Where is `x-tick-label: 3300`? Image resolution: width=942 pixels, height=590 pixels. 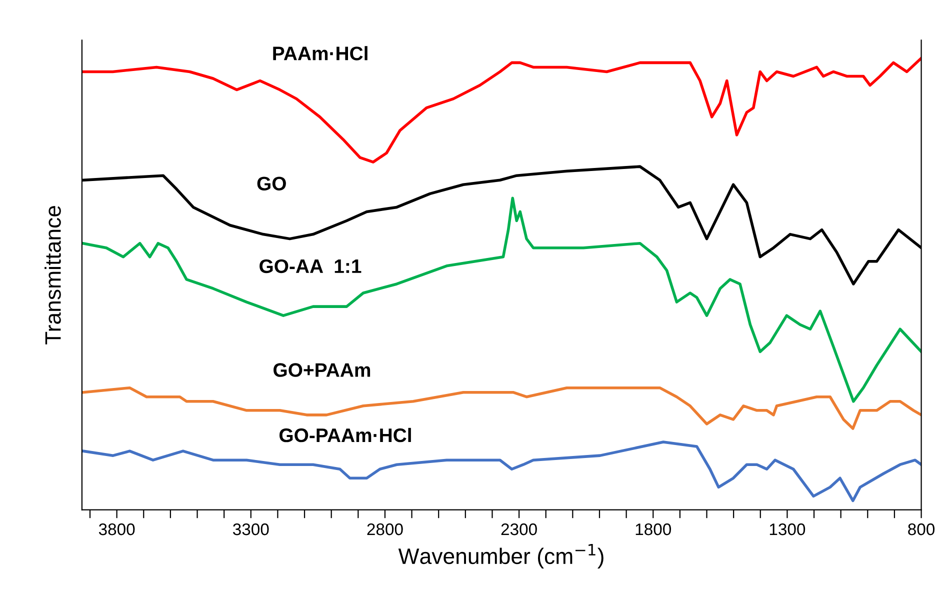 x-tick-label: 3300 is located at coordinates (250, 529).